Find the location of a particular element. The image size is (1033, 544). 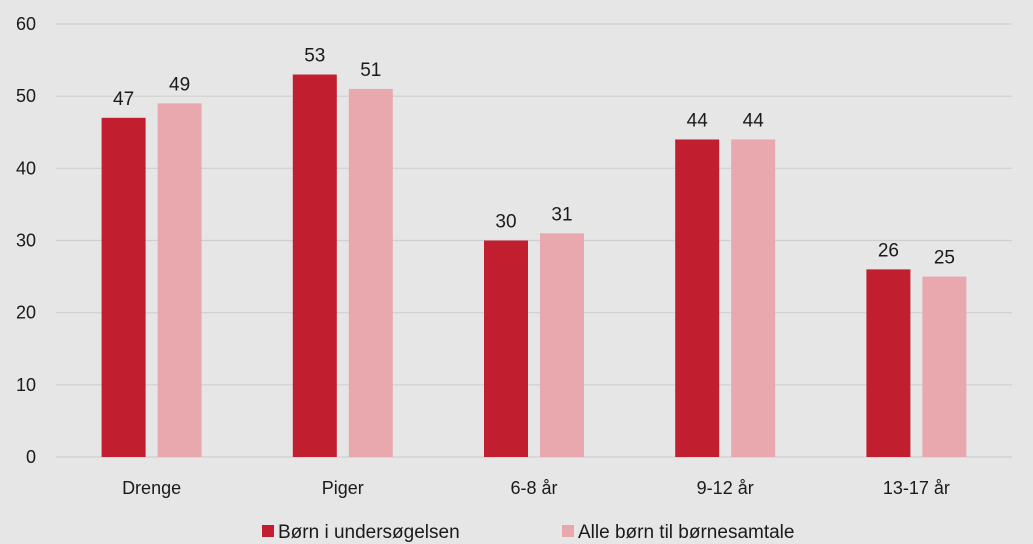

x-axis: Drenge Piger 6-8 år 9-12 år 13-17 år is located at coordinates (536, 488).